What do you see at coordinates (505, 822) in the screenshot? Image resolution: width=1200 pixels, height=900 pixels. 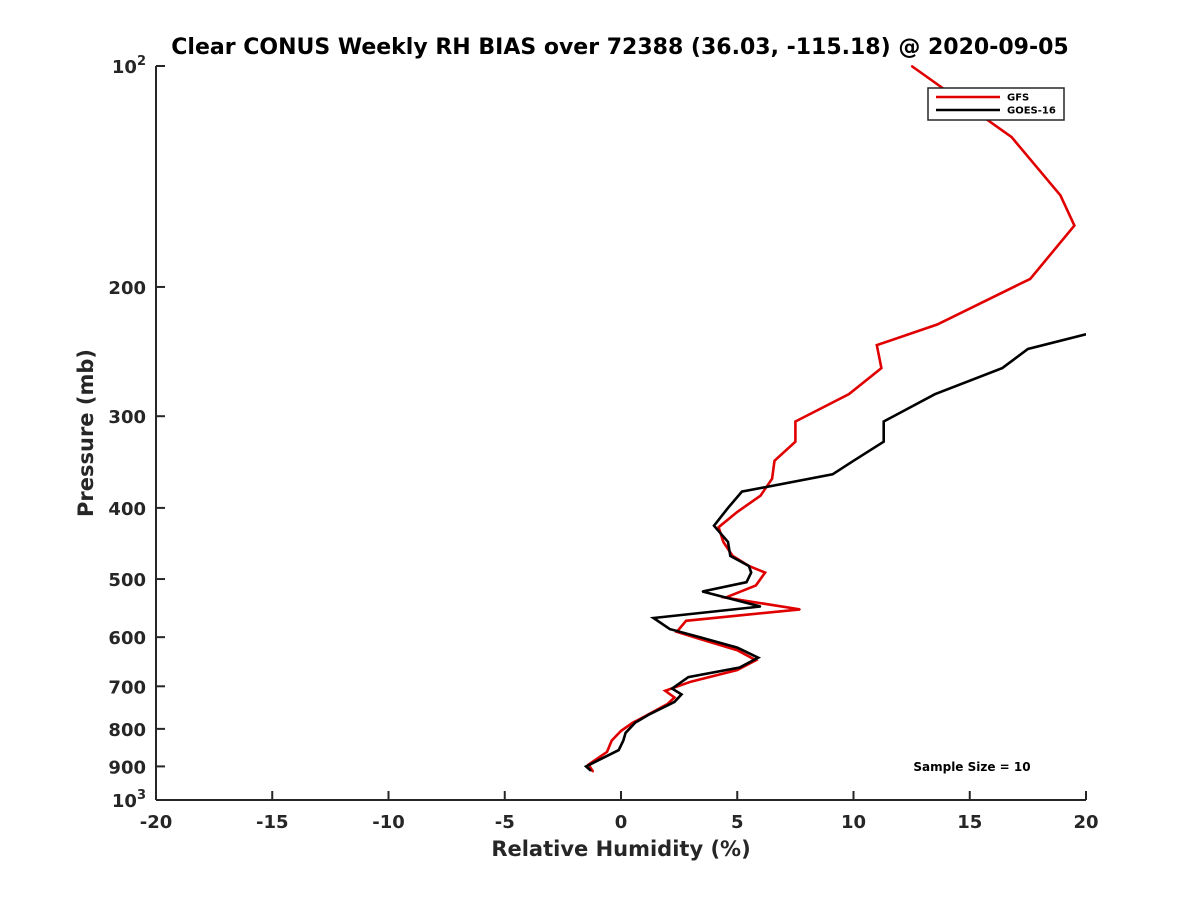 I see `x-tick-label: -5` at bounding box center [505, 822].